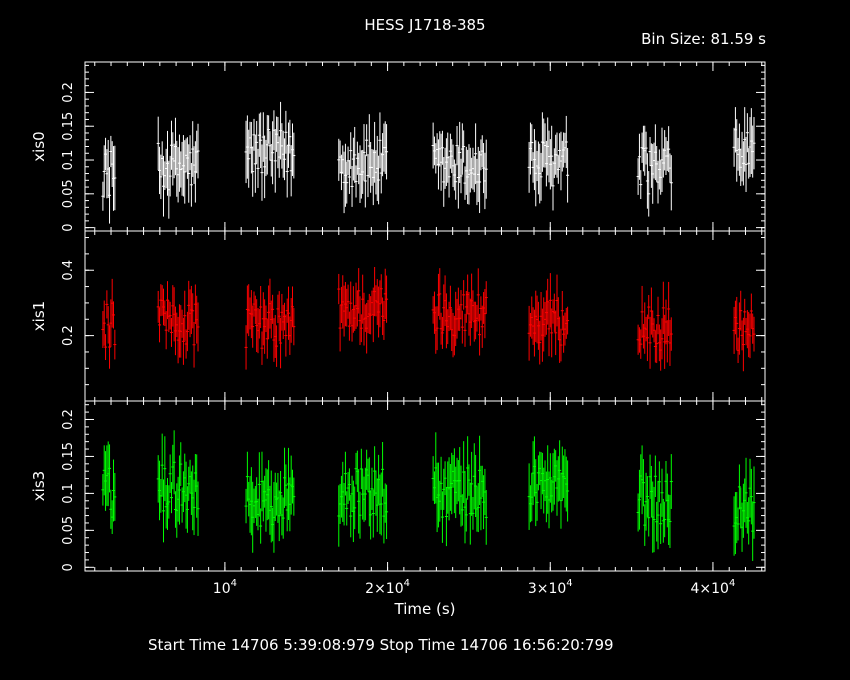 The image size is (850, 680). I want to click on series-xis0, so click(428, 162).